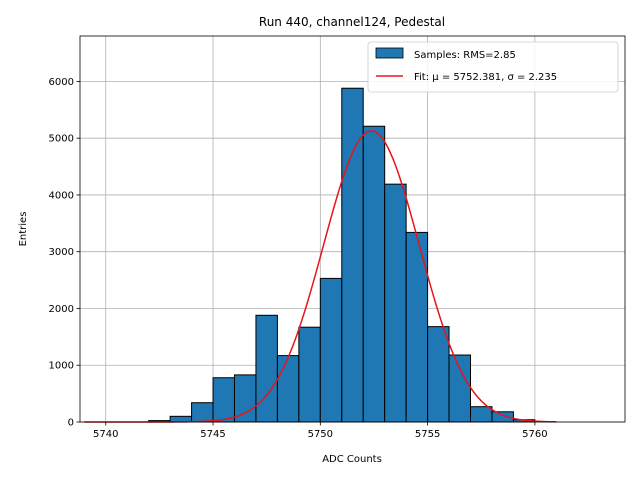 The height and width of the screenshot is (480, 640). Describe the element at coordinates (212, 434) in the screenshot. I see `x-tick-label: 5745` at that location.